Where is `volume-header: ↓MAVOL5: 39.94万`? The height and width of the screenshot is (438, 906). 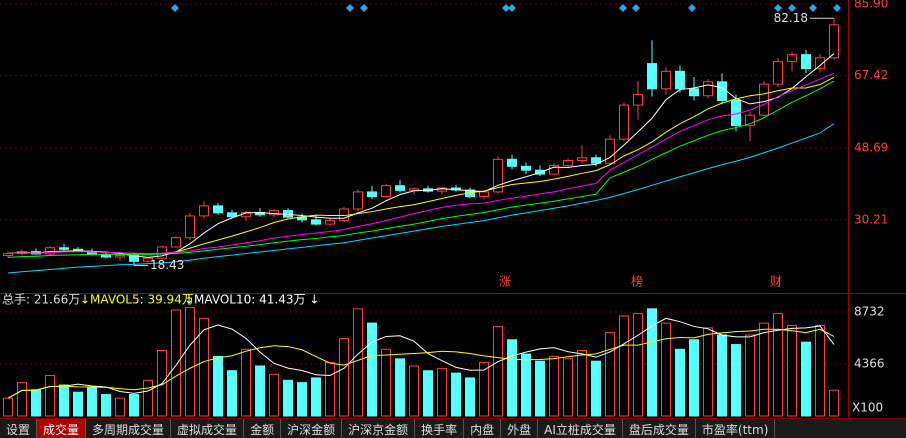
volume-header: ↓MAVOL5: 39.94万 is located at coordinates (137, 300).